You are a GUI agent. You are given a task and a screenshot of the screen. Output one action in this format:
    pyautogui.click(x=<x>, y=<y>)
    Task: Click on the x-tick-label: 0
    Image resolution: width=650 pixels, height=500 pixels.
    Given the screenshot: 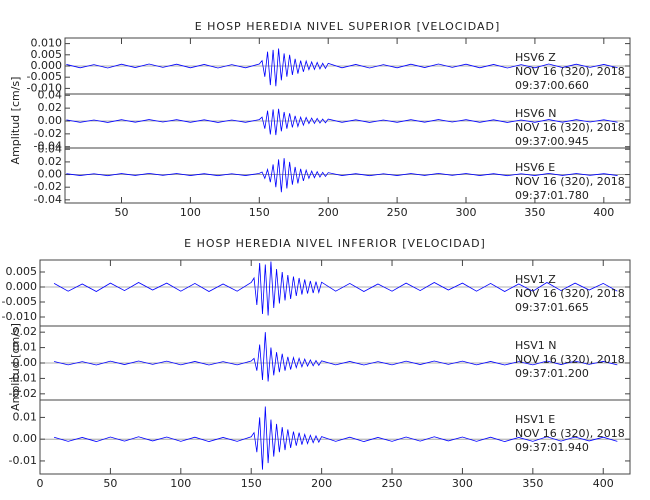 What is the action you would take?
    pyautogui.click(x=40, y=483)
    